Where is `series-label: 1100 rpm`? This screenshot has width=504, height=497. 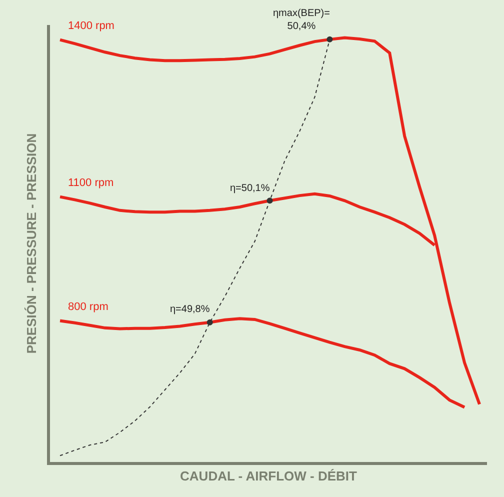 series-label: 1100 rpm is located at coordinates (91, 183).